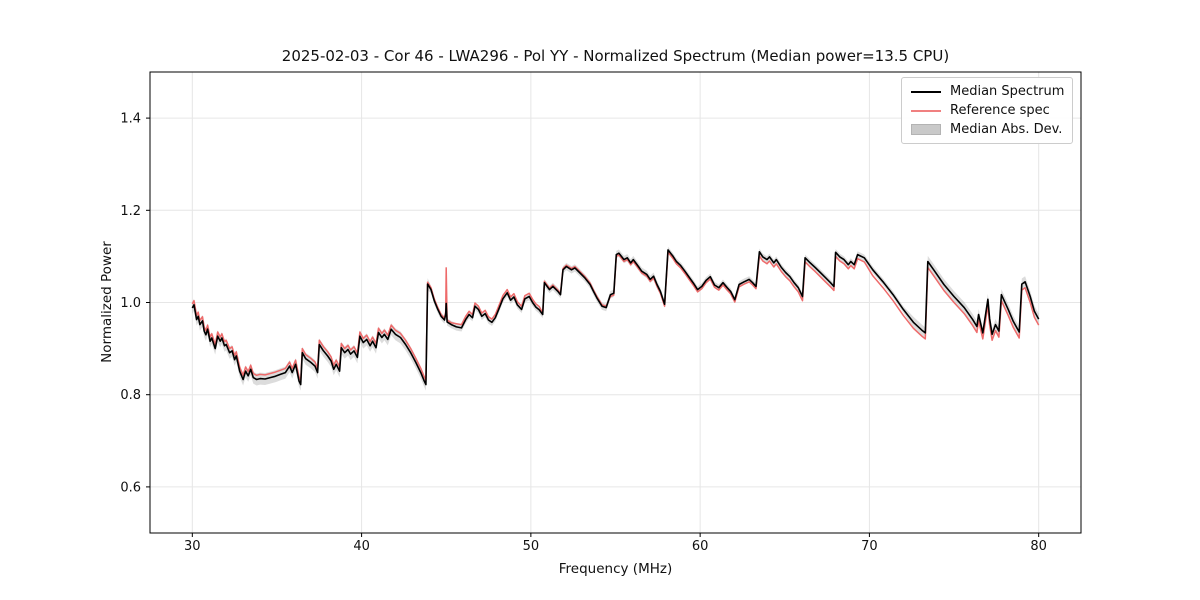  Describe the element at coordinates (130, 487) in the screenshot. I see `y-tick-label: 0.6` at that location.